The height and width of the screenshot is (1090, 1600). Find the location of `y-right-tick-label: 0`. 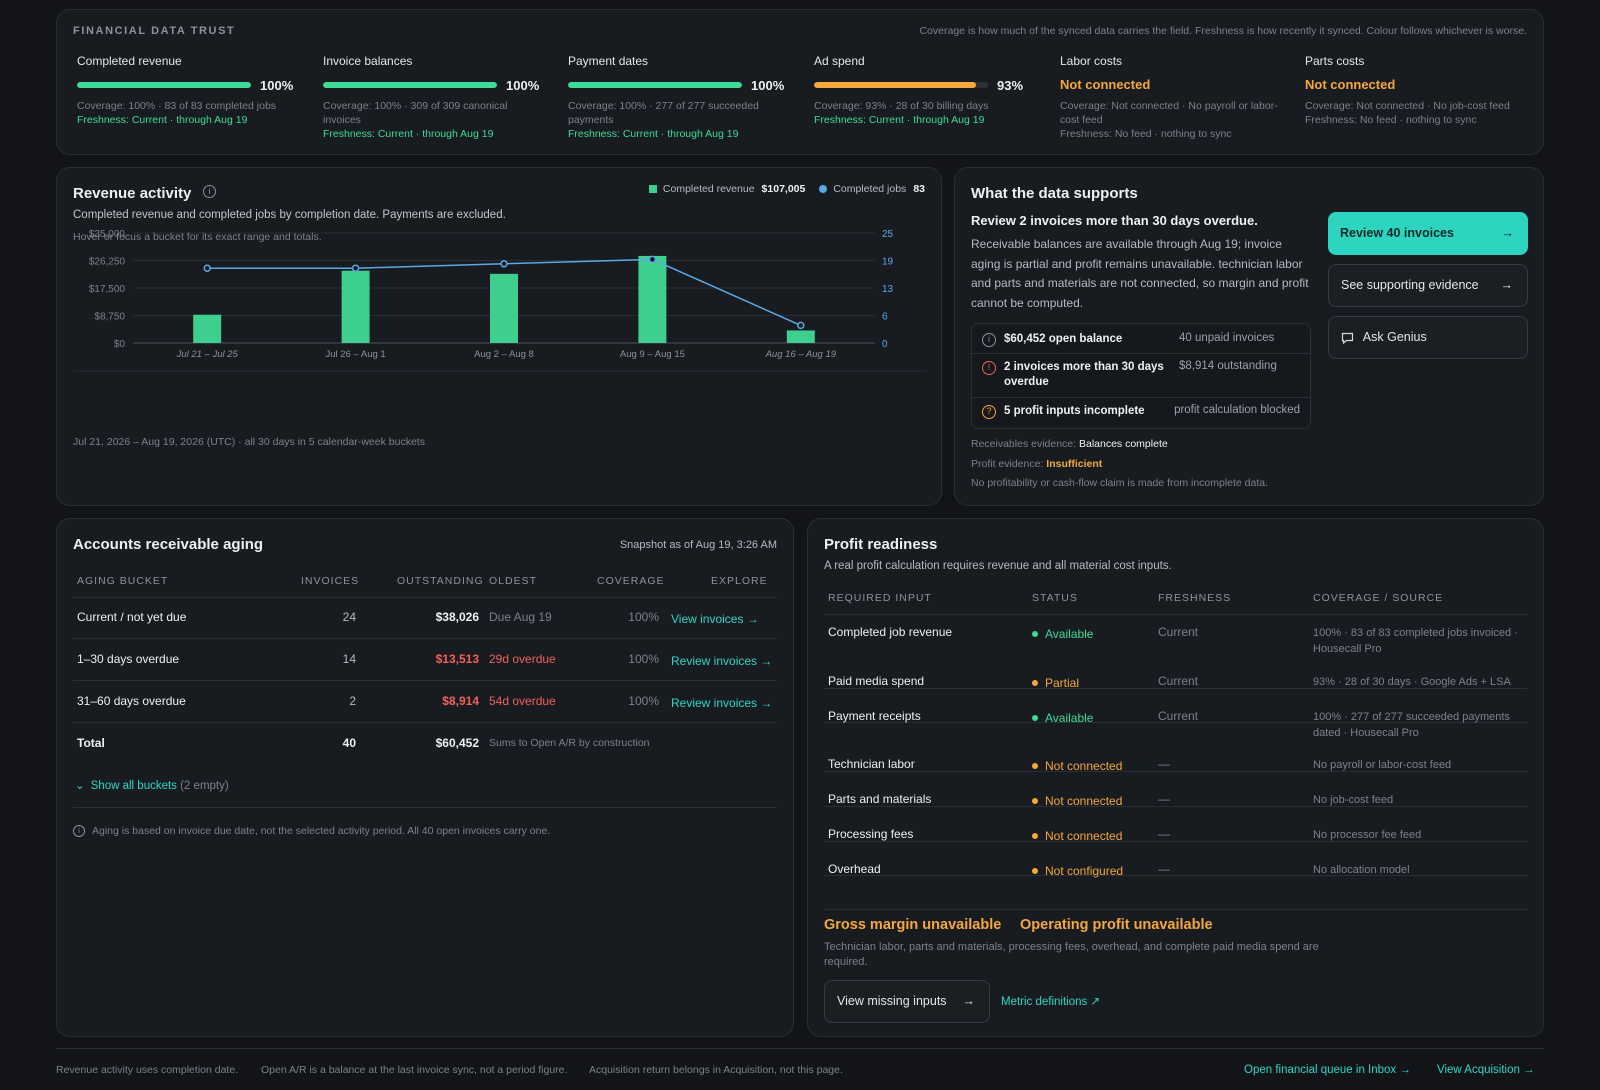

y-right-tick-label: 0 is located at coordinates (885, 344).